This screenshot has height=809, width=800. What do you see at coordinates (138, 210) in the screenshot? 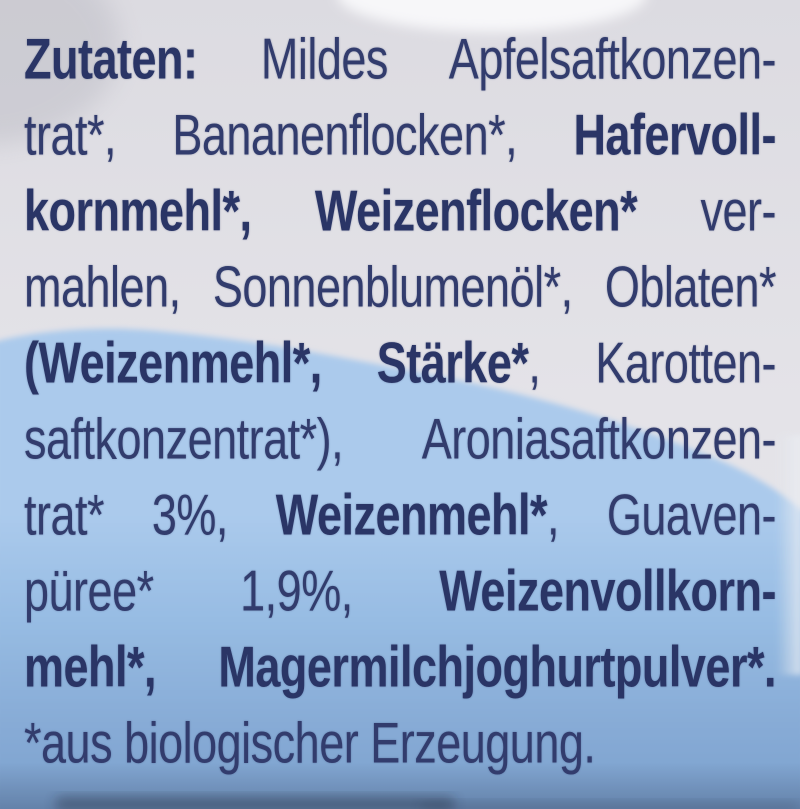
I see `text-segment: kornmehl*,` at bounding box center [138, 210].